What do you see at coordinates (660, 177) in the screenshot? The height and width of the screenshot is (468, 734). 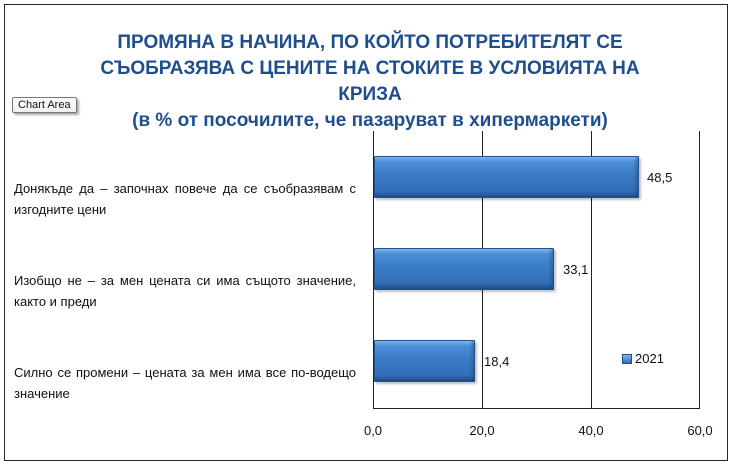 I see `data-label-1: 48,5` at bounding box center [660, 177].